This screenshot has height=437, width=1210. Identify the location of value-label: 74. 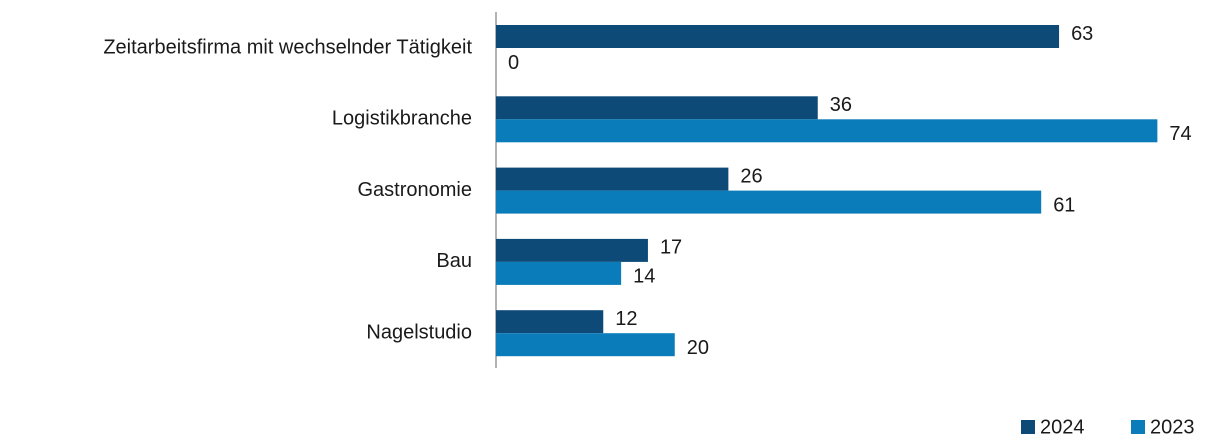
(1180, 134).